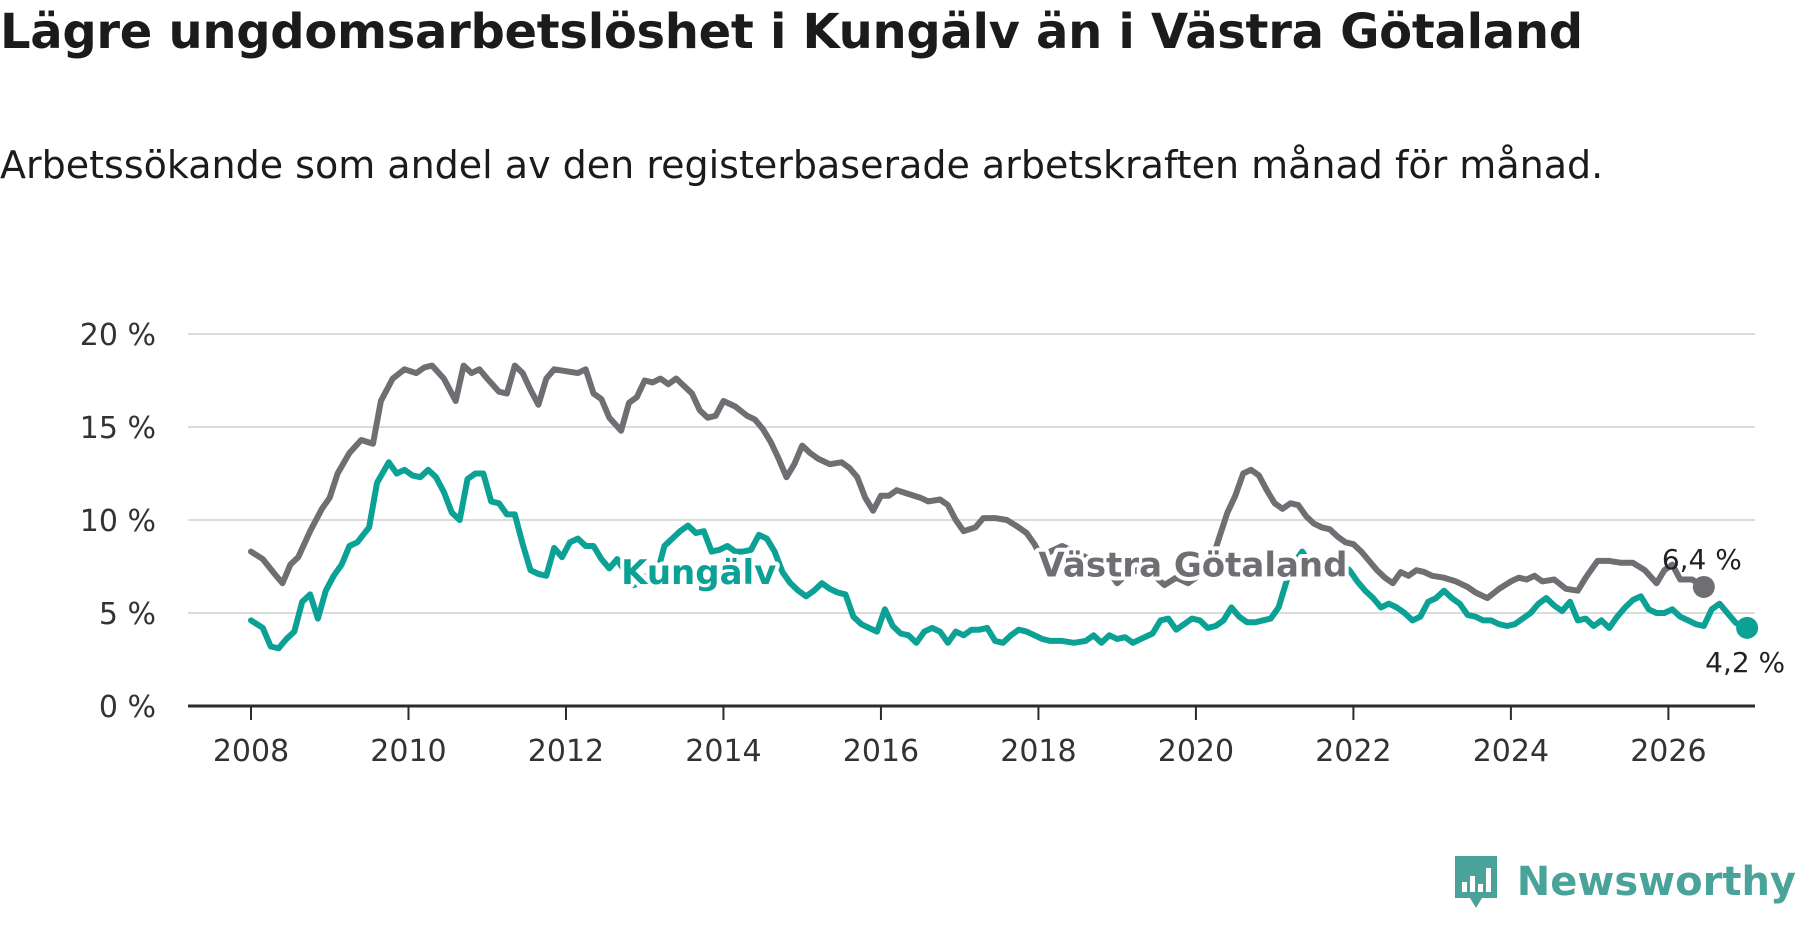 The image size is (1800, 948). I want to click on newsworthy-logo: Newsworthy, so click(1623, 882).